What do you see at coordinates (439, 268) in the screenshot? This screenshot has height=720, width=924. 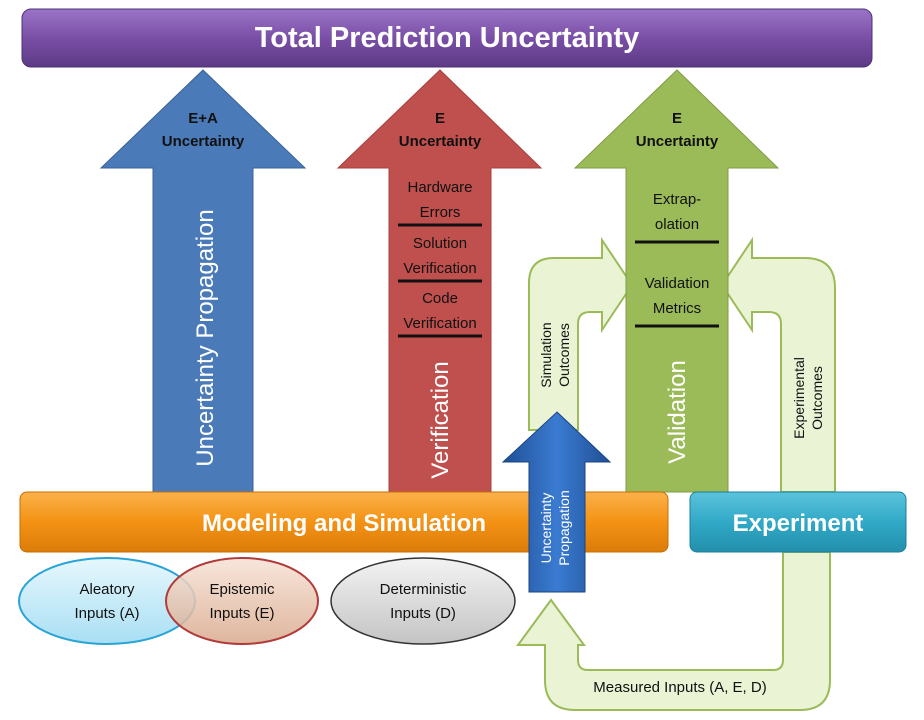 I see `verification-item-2-line2: Verification` at bounding box center [439, 268].